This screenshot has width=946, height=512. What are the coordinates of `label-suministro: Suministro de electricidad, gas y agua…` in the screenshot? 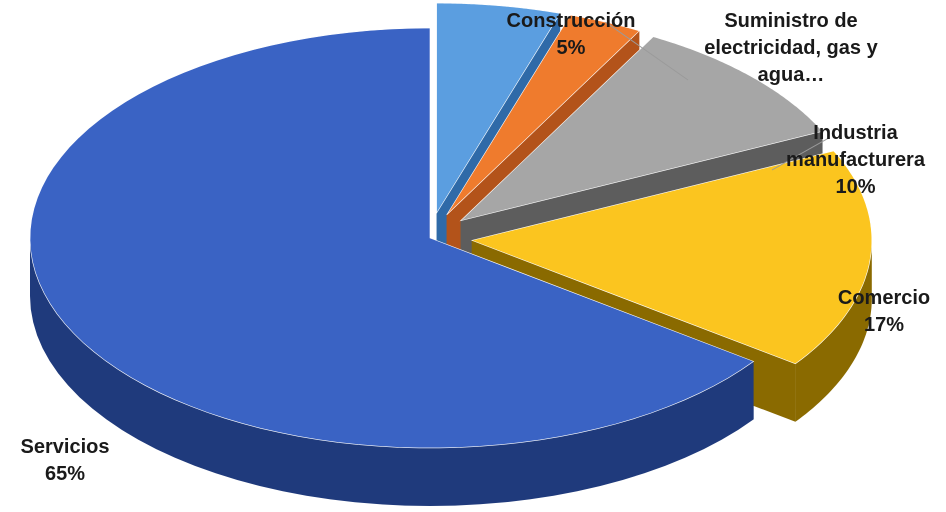 It's located at (791, 48).